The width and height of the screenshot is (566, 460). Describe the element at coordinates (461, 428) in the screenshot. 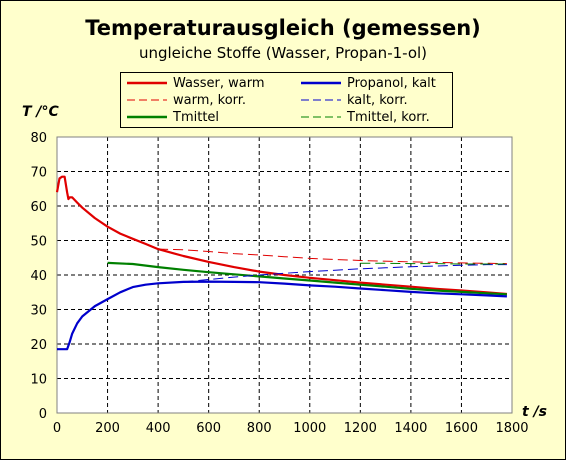

I see `x-tick-label: 1600` at that location.